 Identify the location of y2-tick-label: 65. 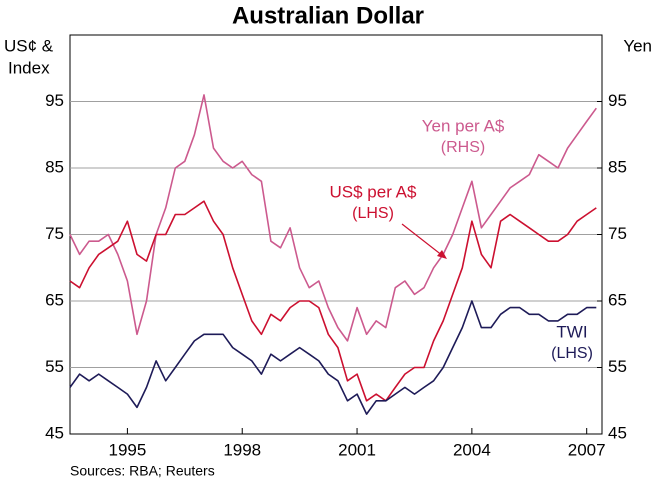
(617, 299).